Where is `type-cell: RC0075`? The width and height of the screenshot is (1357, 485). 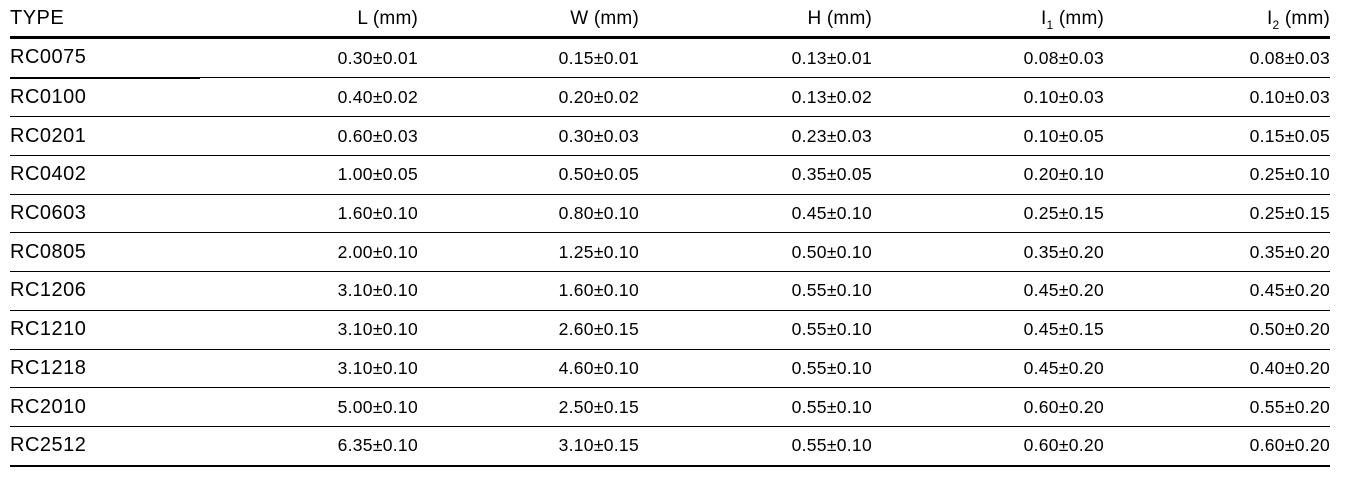
type-cell: RC0075 is located at coordinates (105, 58).